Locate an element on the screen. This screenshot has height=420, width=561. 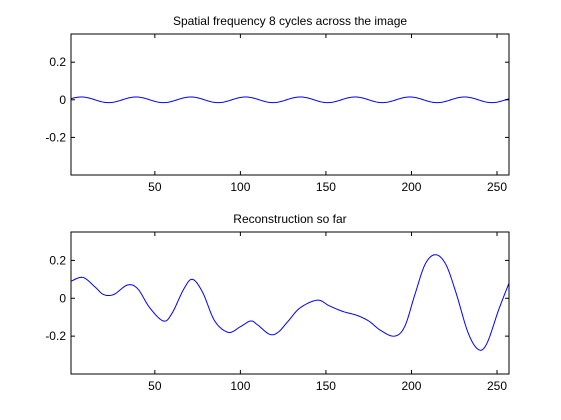
series-line is located at coordinates (290, 100).